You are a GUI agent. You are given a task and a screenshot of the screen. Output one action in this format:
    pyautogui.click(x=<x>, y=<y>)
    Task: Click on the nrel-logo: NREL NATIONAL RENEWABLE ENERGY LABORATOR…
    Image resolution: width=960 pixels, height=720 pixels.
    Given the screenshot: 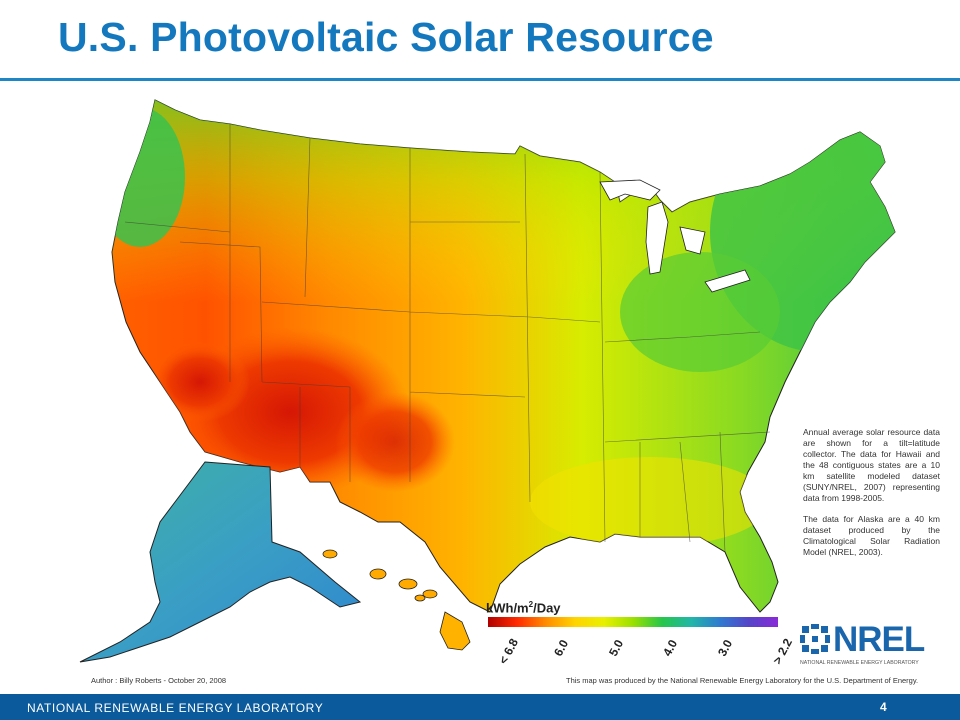 What is the action you would take?
    pyautogui.click(x=865, y=644)
    